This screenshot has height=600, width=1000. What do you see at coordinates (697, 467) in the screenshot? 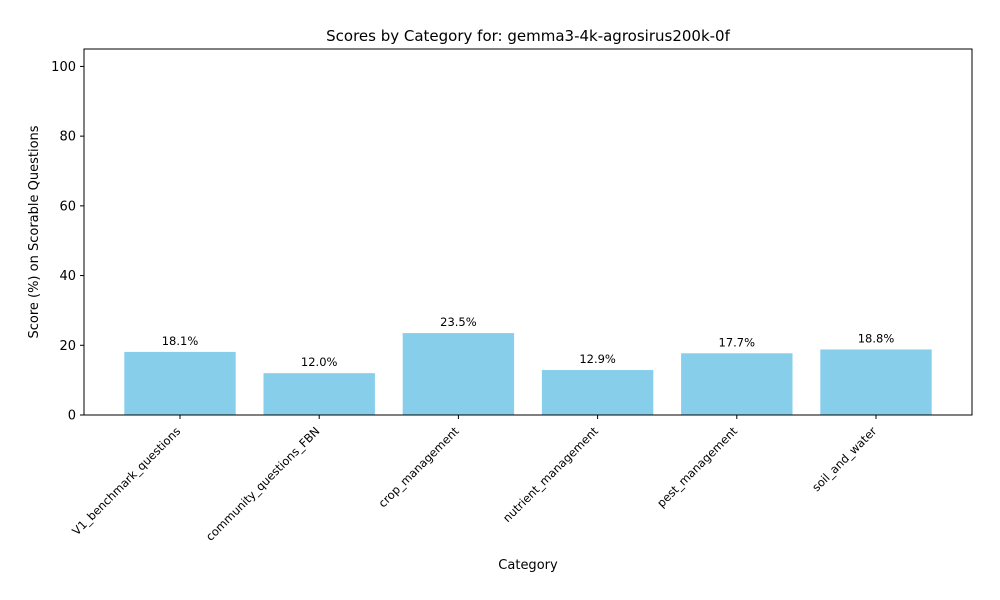
I see `x-tick-label: pest_management` at bounding box center [697, 467].